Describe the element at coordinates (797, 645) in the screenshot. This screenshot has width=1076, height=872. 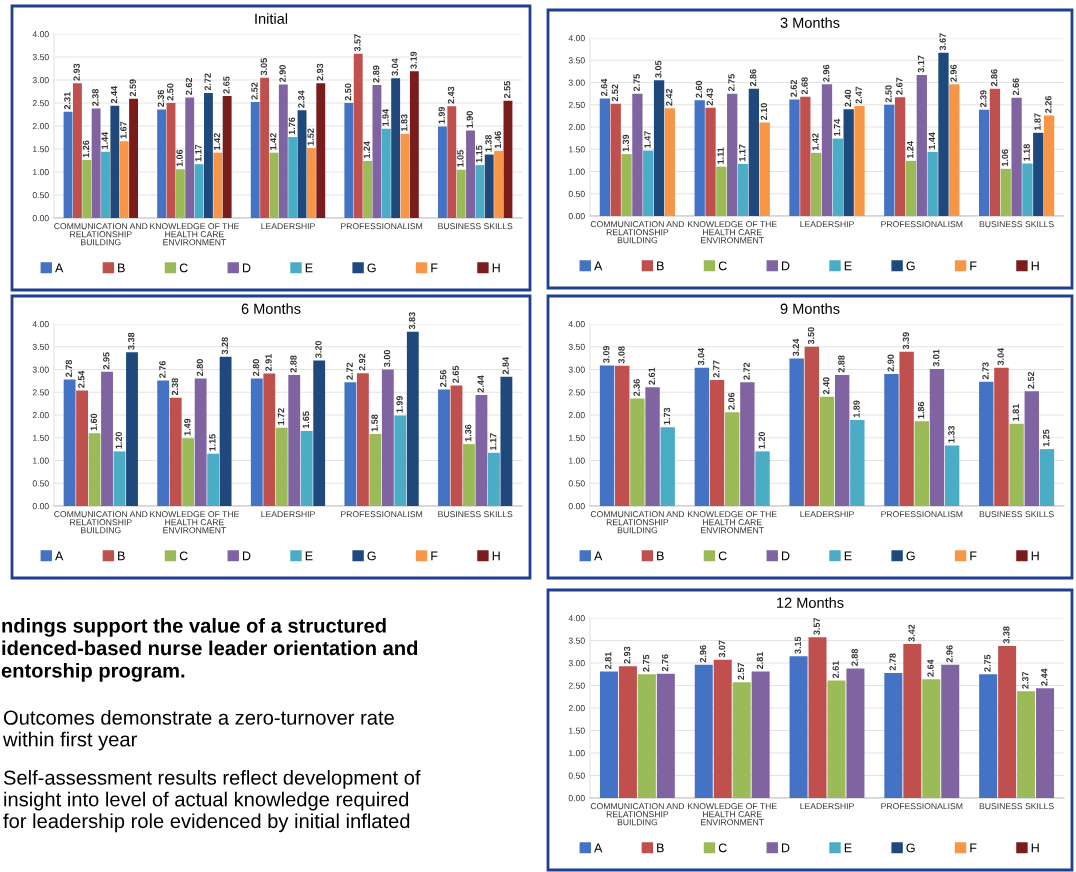
I see `data-label: 3.15` at that location.